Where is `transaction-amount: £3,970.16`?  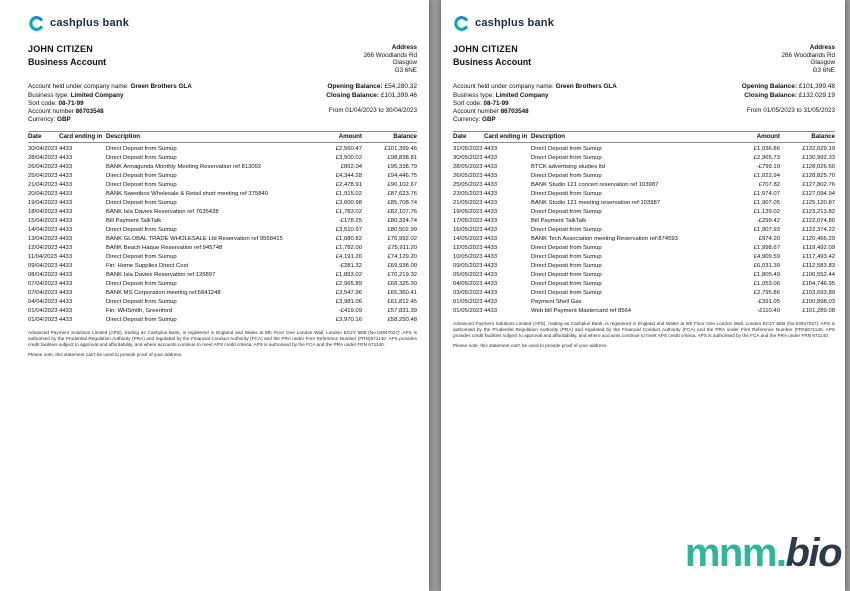 transaction-amount: £3,970.16 is located at coordinates (348, 320).